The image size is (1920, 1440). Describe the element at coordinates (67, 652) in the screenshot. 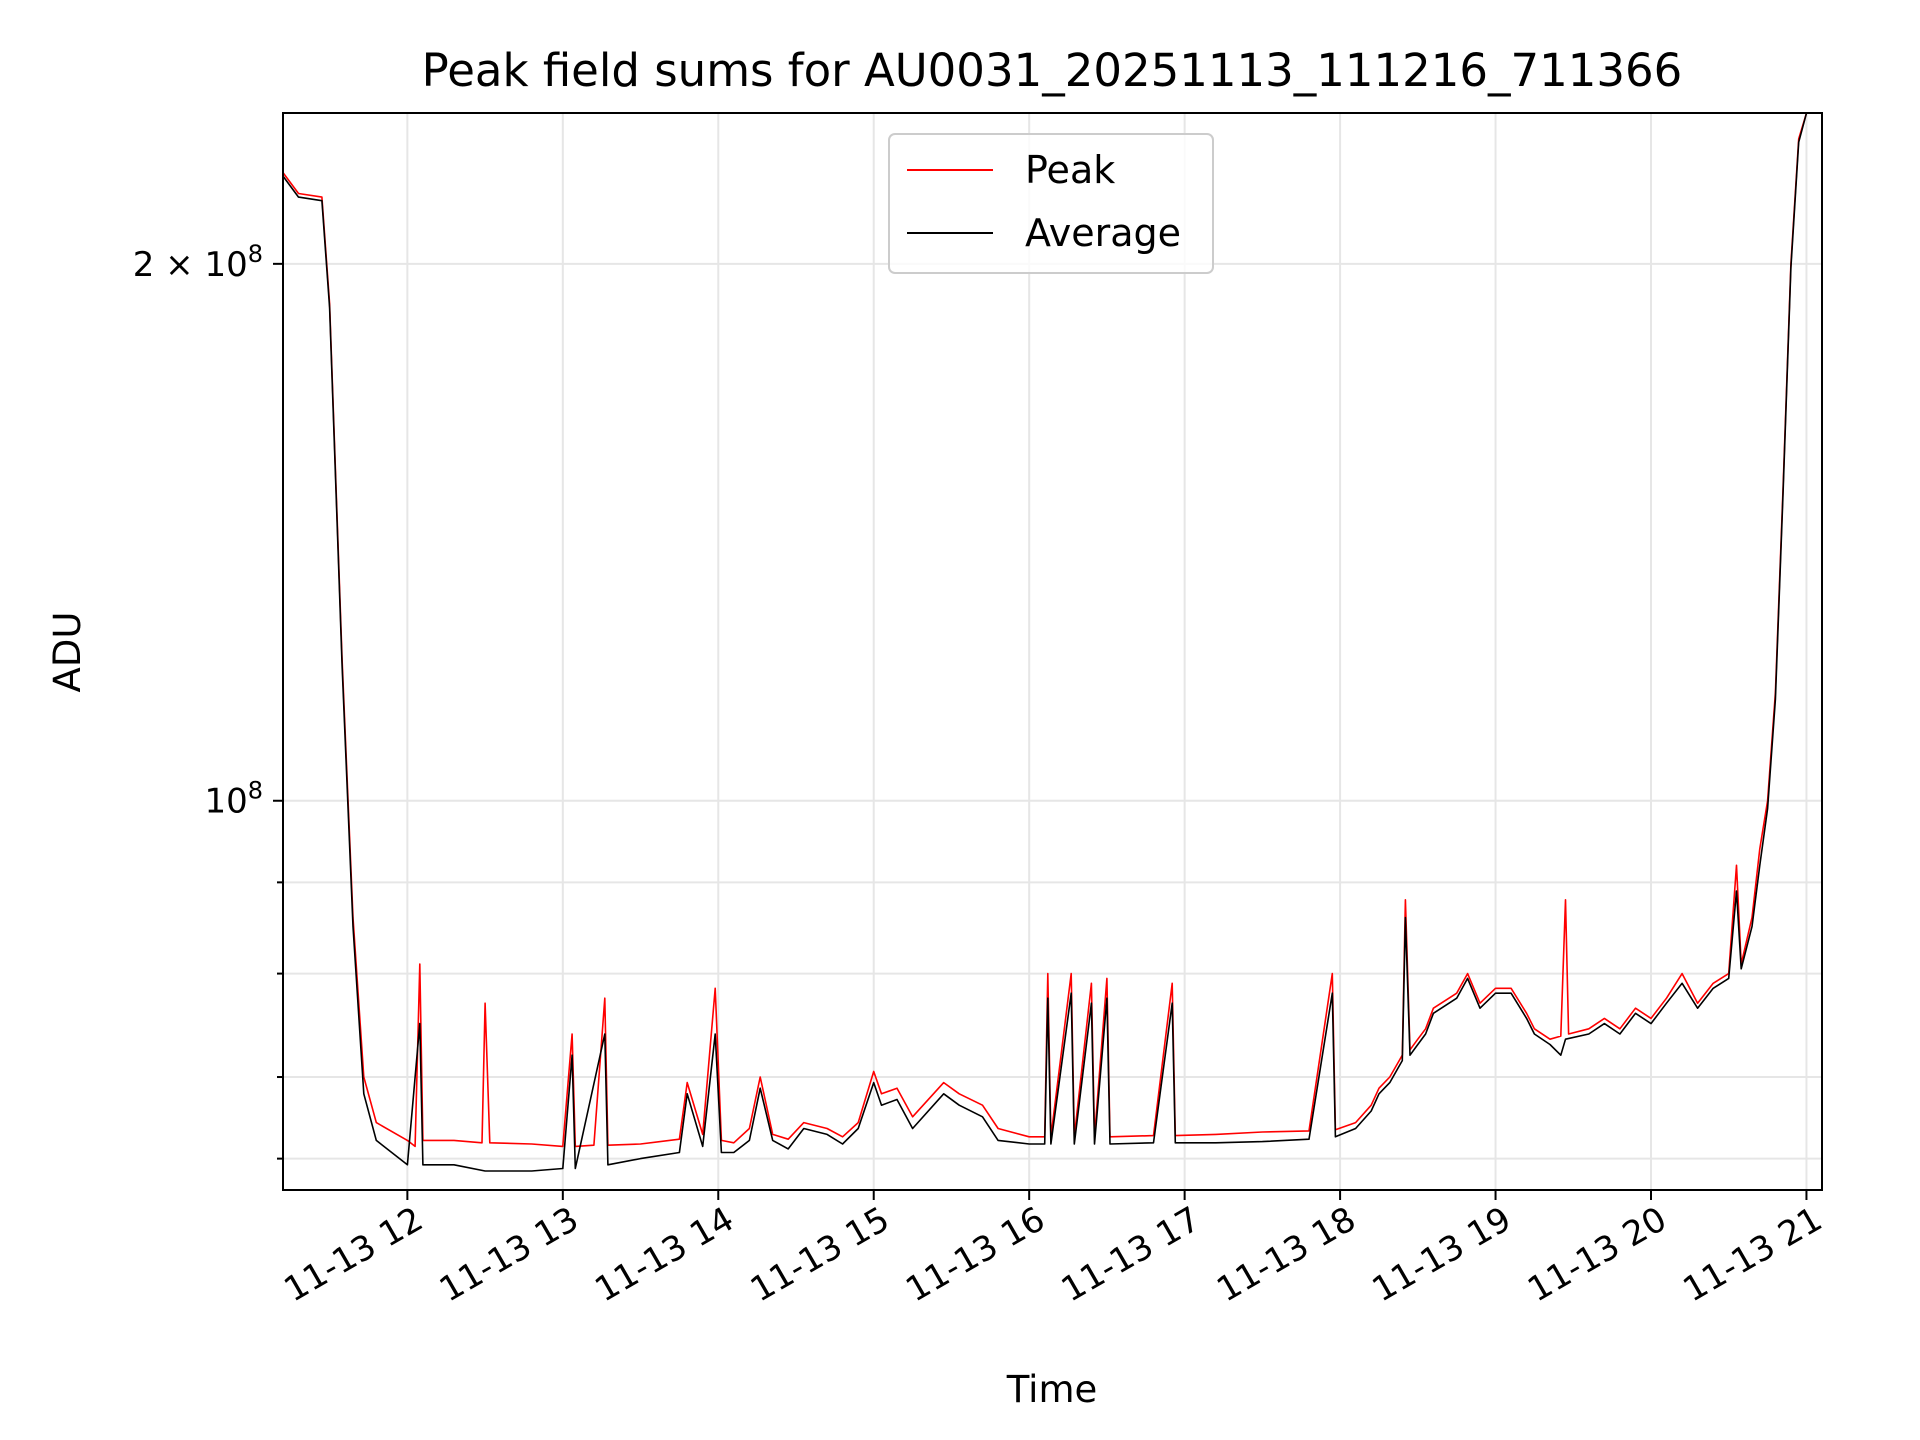

I see `y-axis-label: ADU` at that location.